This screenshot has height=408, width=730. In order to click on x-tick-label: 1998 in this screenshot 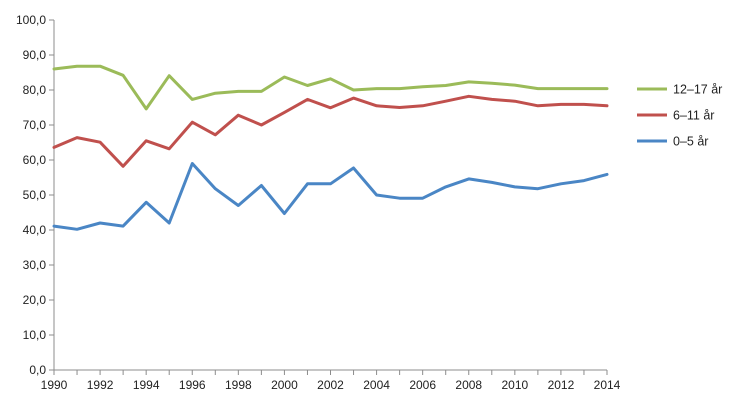, I will do `click(238, 385)`.